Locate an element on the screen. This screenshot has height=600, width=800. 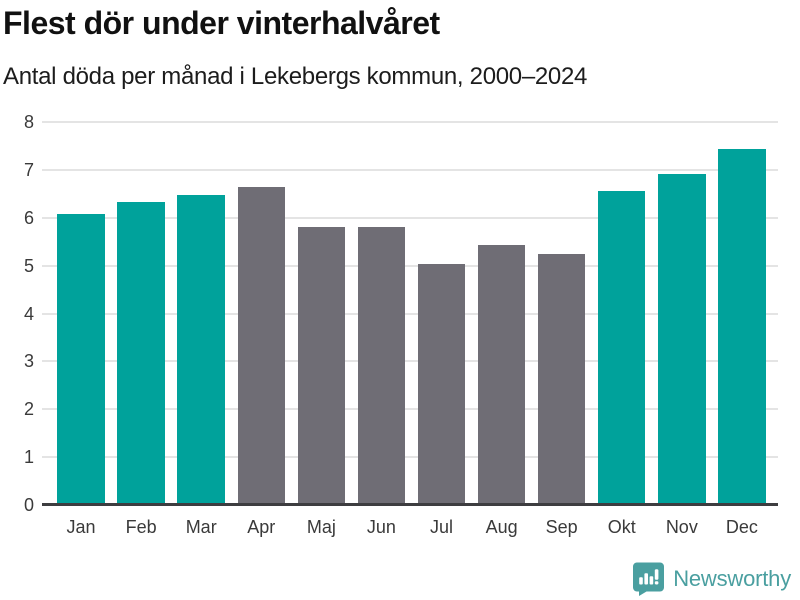
x-axis: Jan Feb Mar Apr Maj Jun Jul Aug Sep Okt Nov Dec is located at coordinates (411, 527).